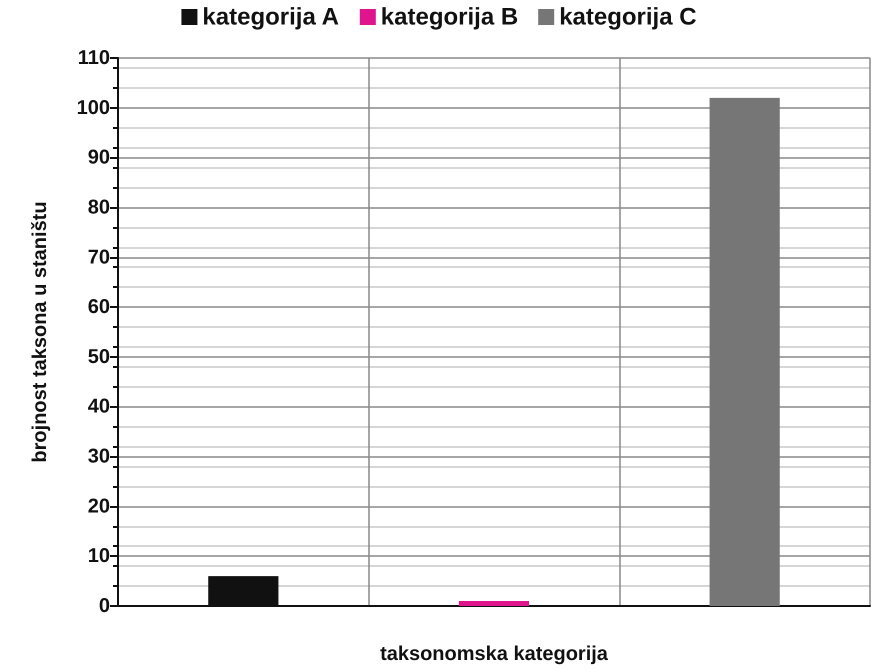  What do you see at coordinates (99, 457) in the screenshot?
I see `y-tick-label: 30` at bounding box center [99, 457].